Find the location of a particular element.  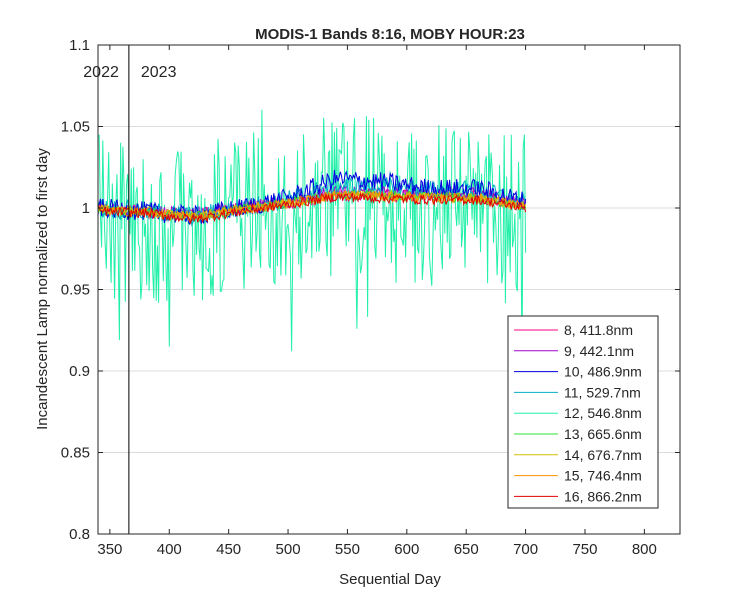

x-tick-label: 450 is located at coordinates (228, 549).